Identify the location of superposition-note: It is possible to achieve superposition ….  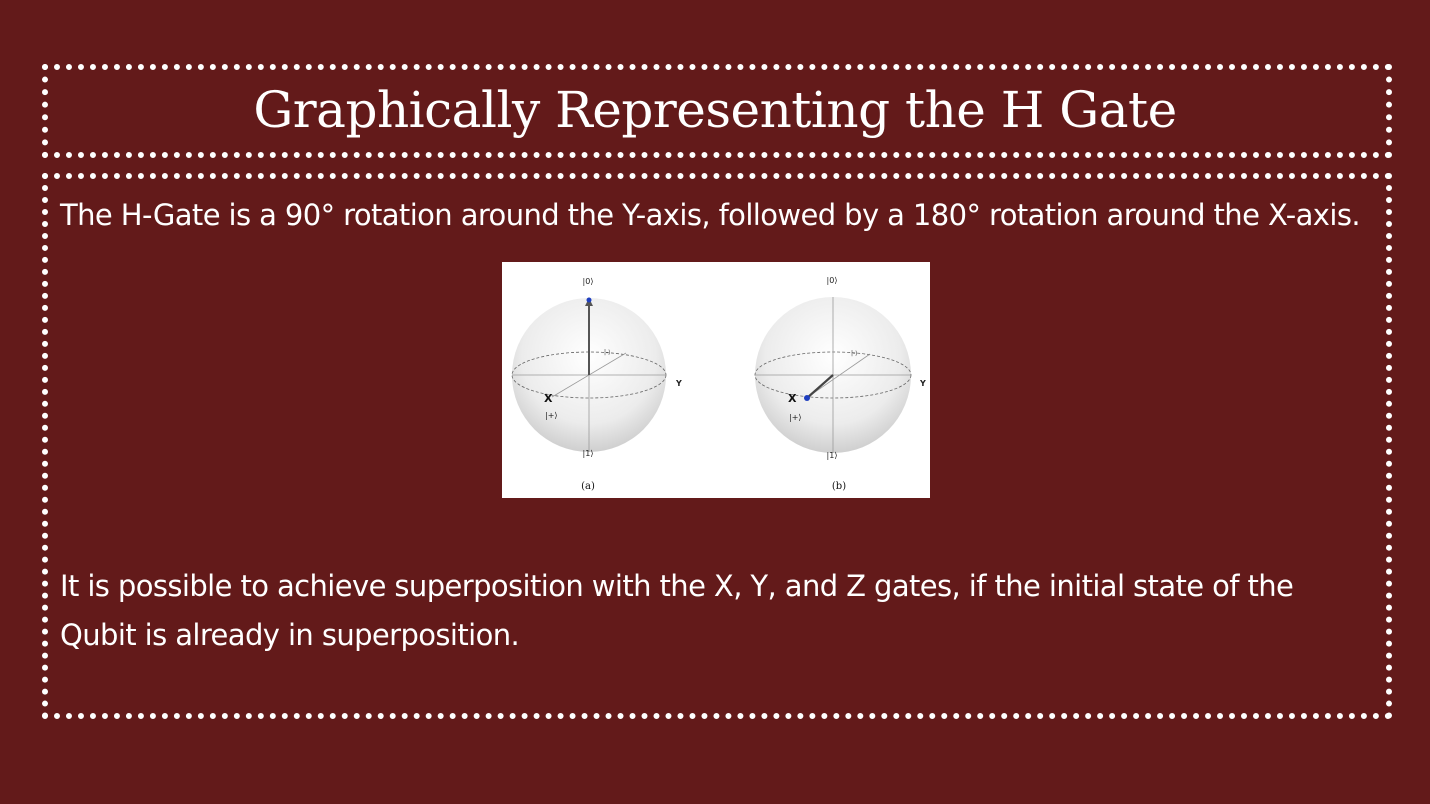
(677, 610).